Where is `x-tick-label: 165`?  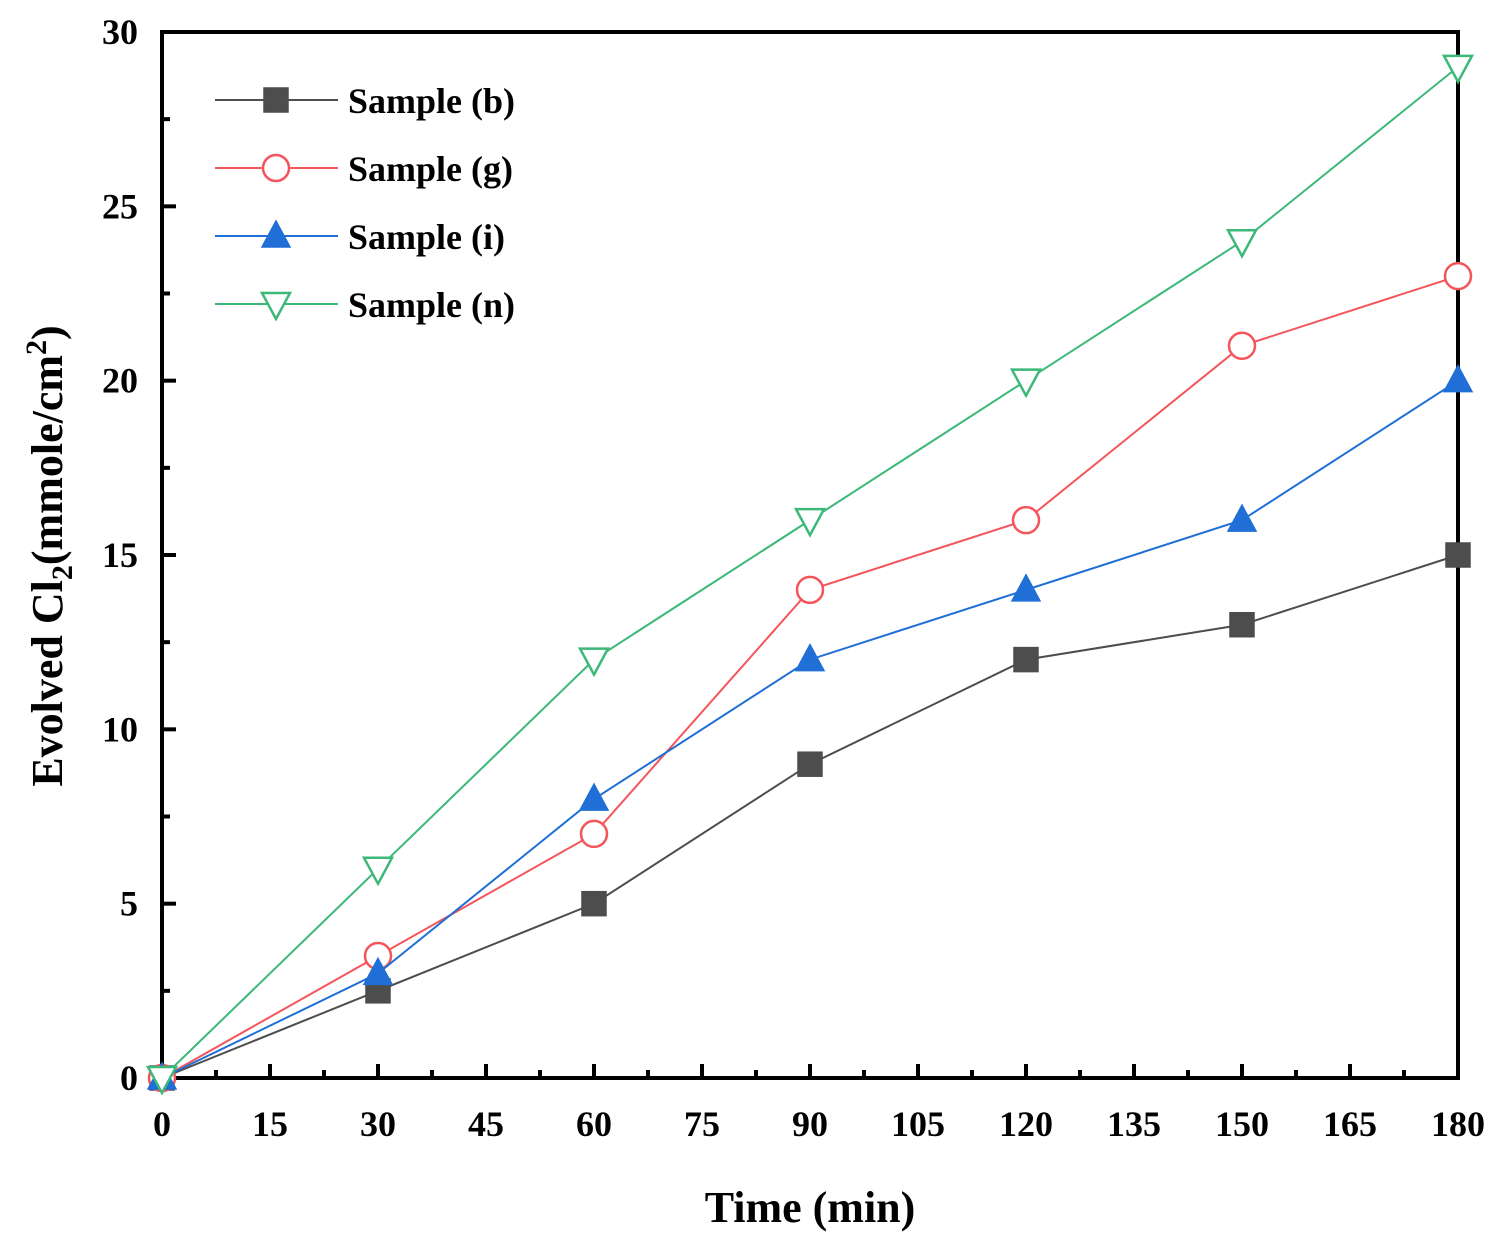 x-tick-label: 165 is located at coordinates (1350, 1124).